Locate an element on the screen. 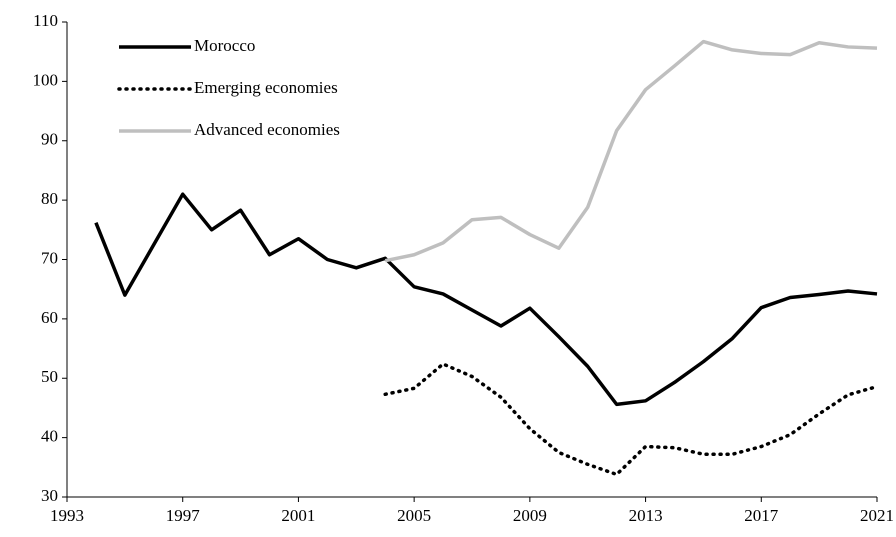 The height and width of the screenshot is (537, 896). y-tick-label: 80 is located at coordinates (49, 198).